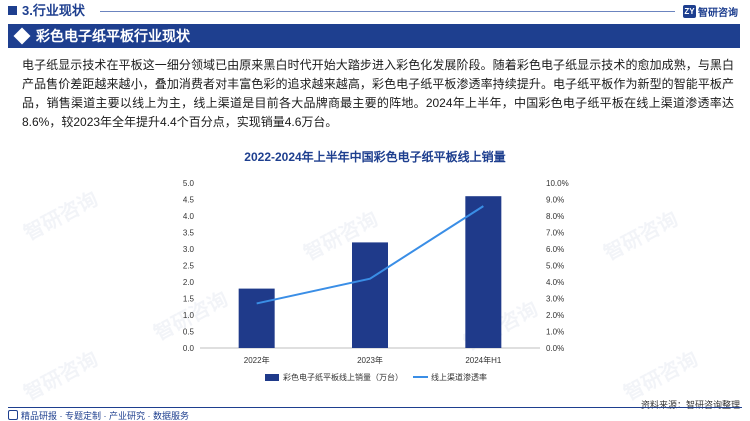 The height and width of the screenshot is (421, 750). I want to click on section-banner, so click(374, 36).